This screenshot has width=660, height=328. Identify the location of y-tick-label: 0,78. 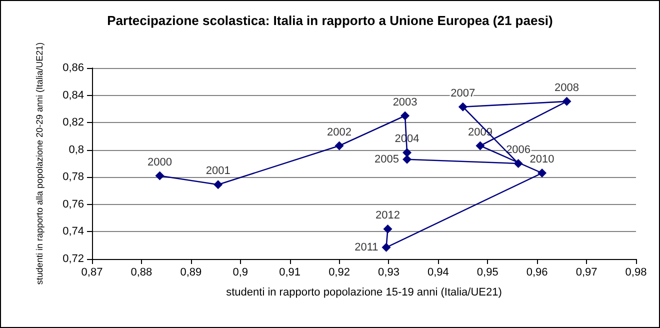
(73, 177).